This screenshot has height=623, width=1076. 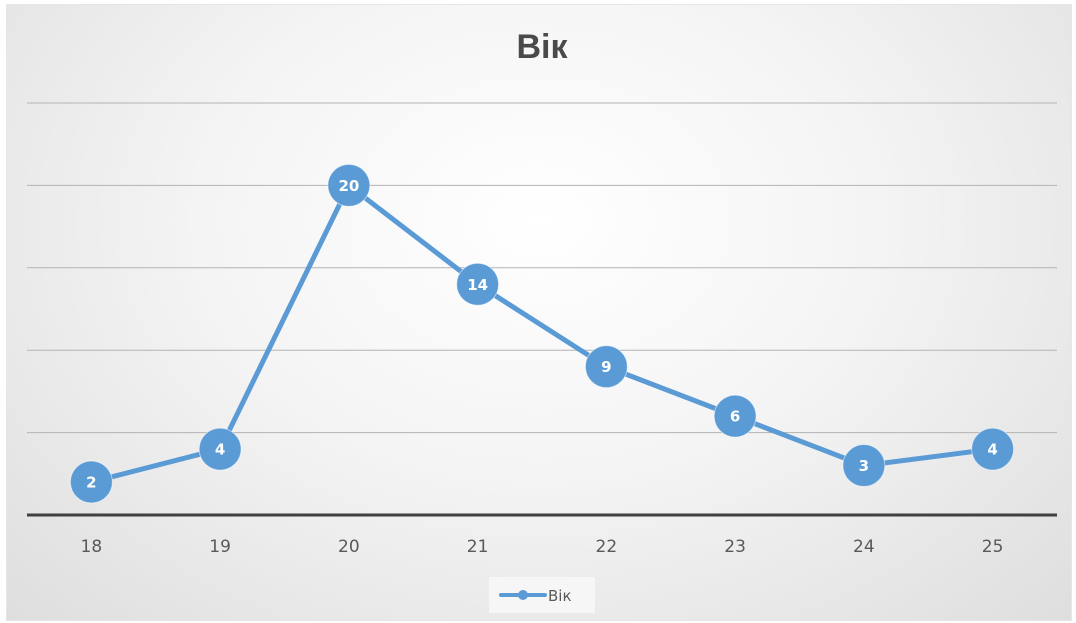 I want to click on x-tick-label: 19, so click(x=220, y=547).